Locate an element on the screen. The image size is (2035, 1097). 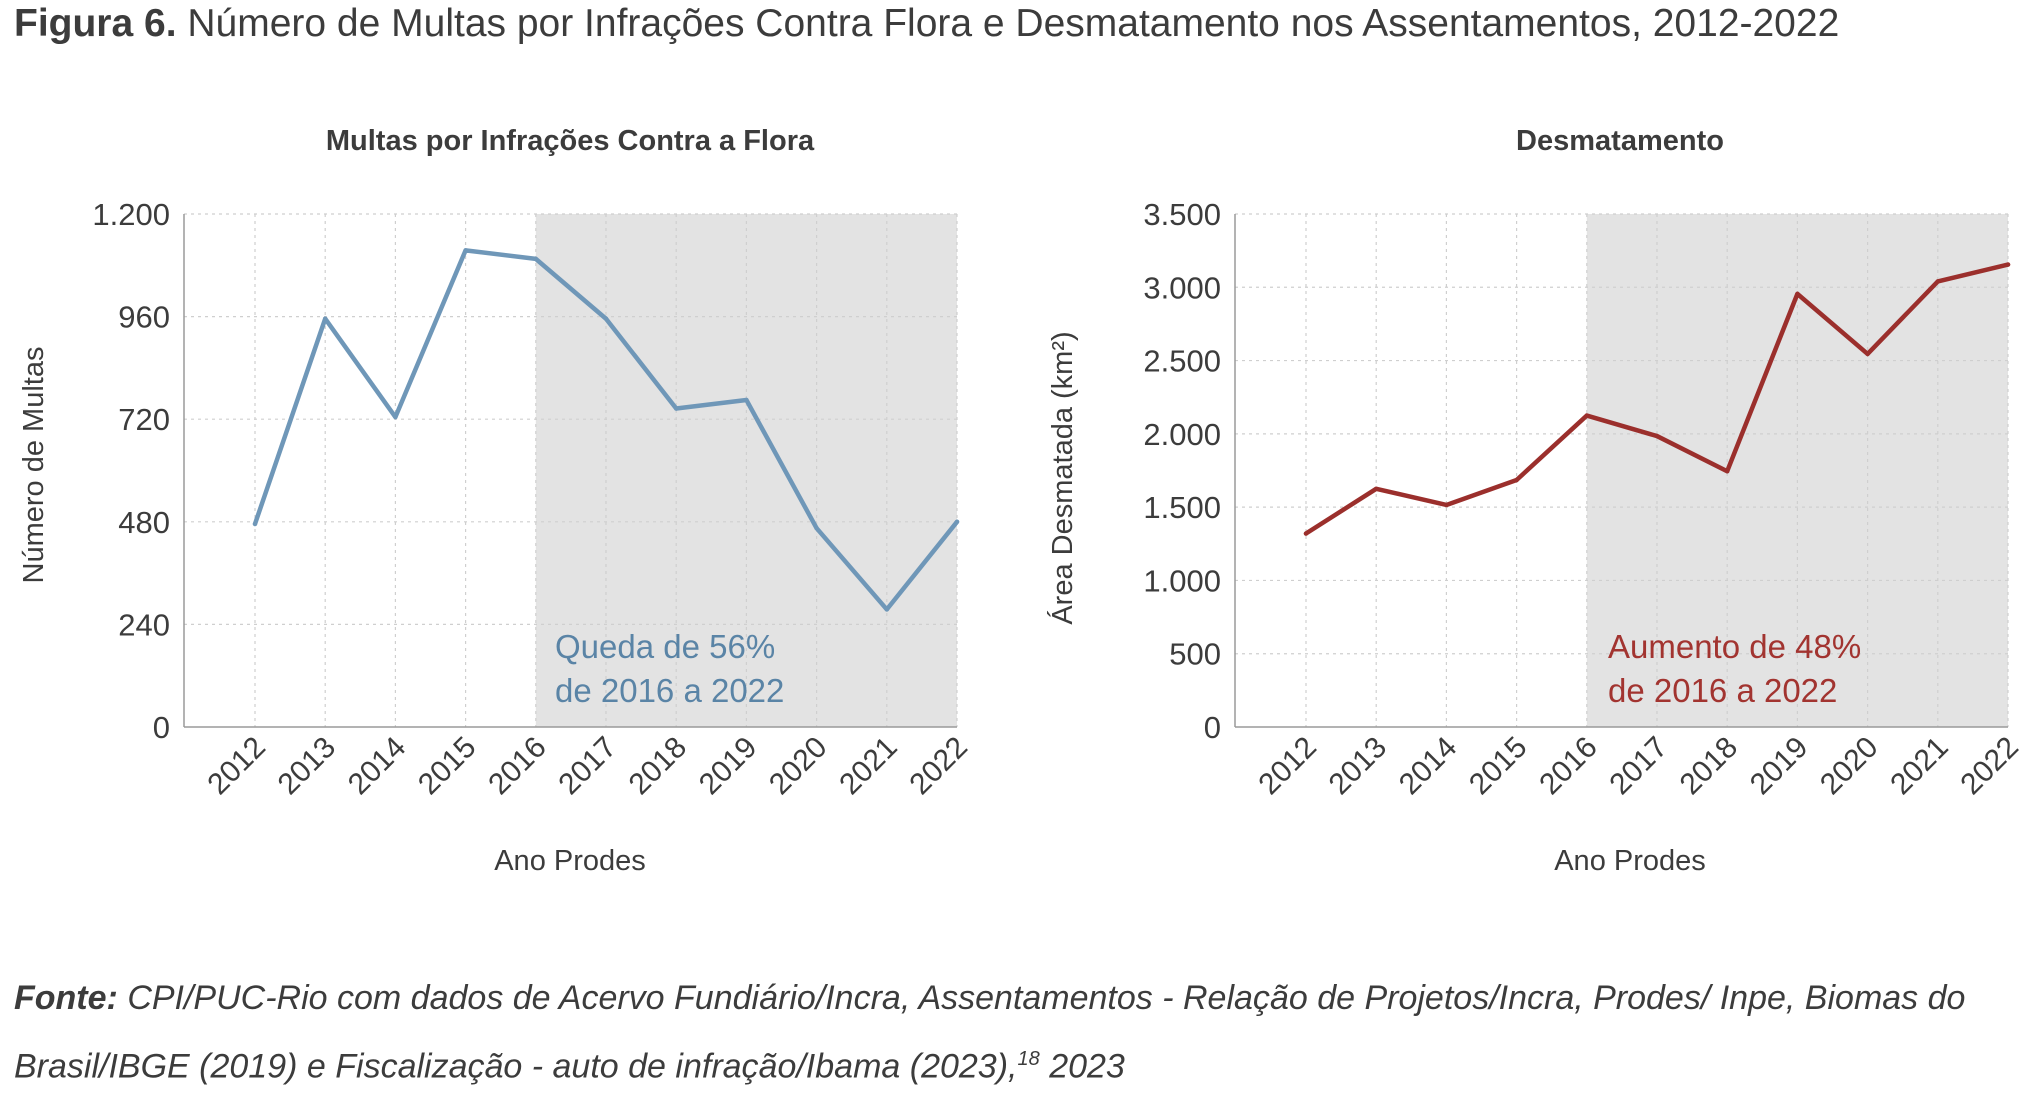
chart-fines-x-tick-label: 2015 is located at coordinates (447, 766).